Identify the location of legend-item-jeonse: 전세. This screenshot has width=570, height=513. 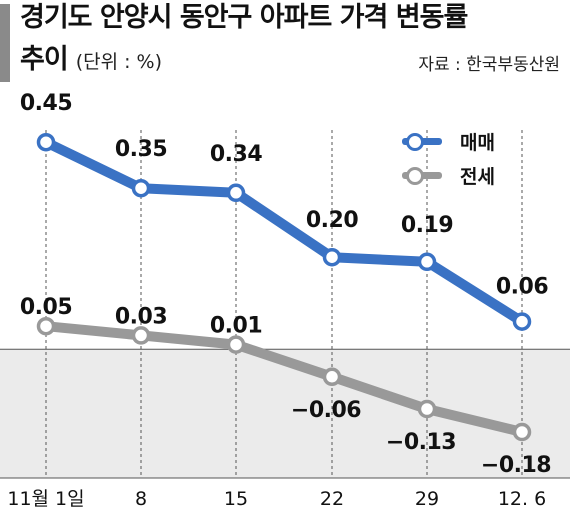
(448, 175).